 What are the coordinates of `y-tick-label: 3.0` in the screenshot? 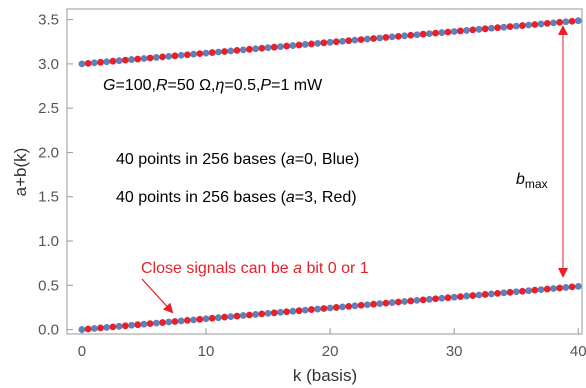 It's located at (48, 64).